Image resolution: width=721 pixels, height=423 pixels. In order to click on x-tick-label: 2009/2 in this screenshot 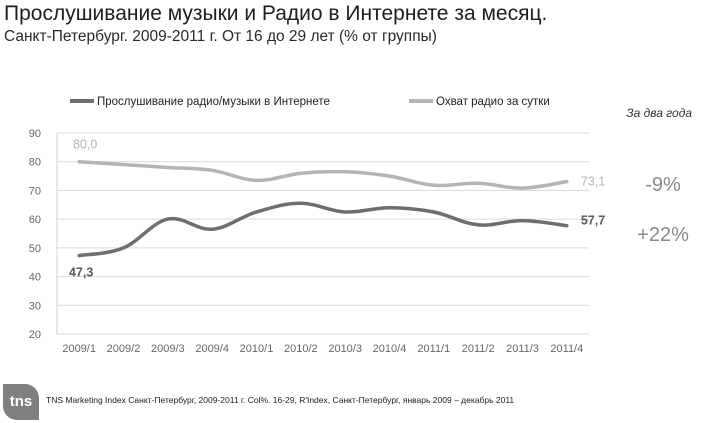, I will do `click(124, 349)`.